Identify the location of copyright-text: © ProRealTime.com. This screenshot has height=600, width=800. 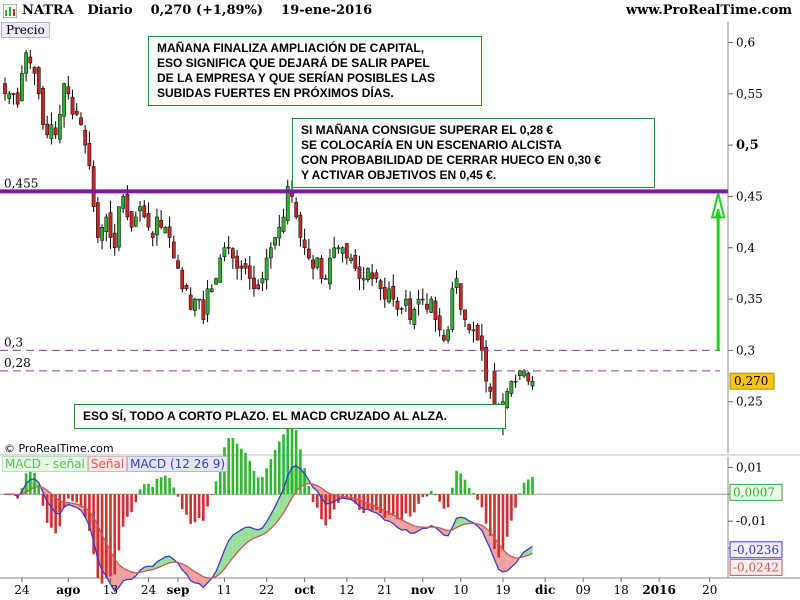
(59, 448).